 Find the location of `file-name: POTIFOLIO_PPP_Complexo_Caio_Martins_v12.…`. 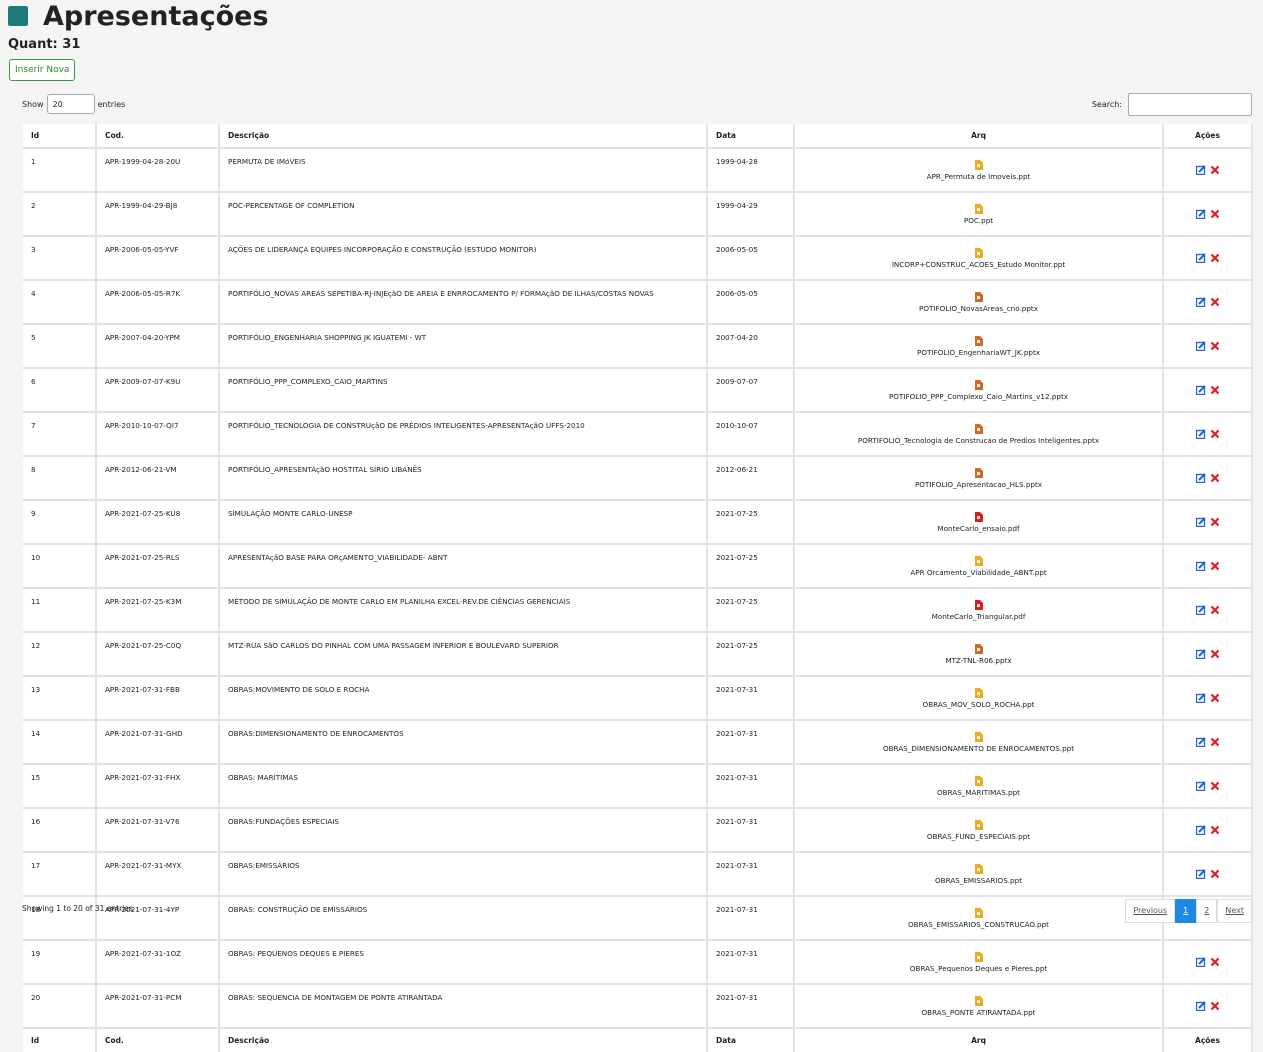

file-name: POTIFOLIO_PPP_Complexo_Caio_Martins_v12.… is located at coordinates (978, 396).